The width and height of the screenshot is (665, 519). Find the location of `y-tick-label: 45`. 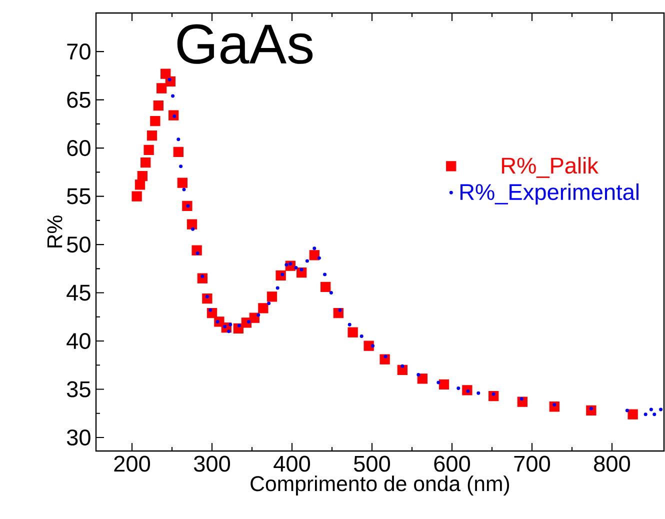

y-tick-label: 45 is located at coordinates (78, 292).